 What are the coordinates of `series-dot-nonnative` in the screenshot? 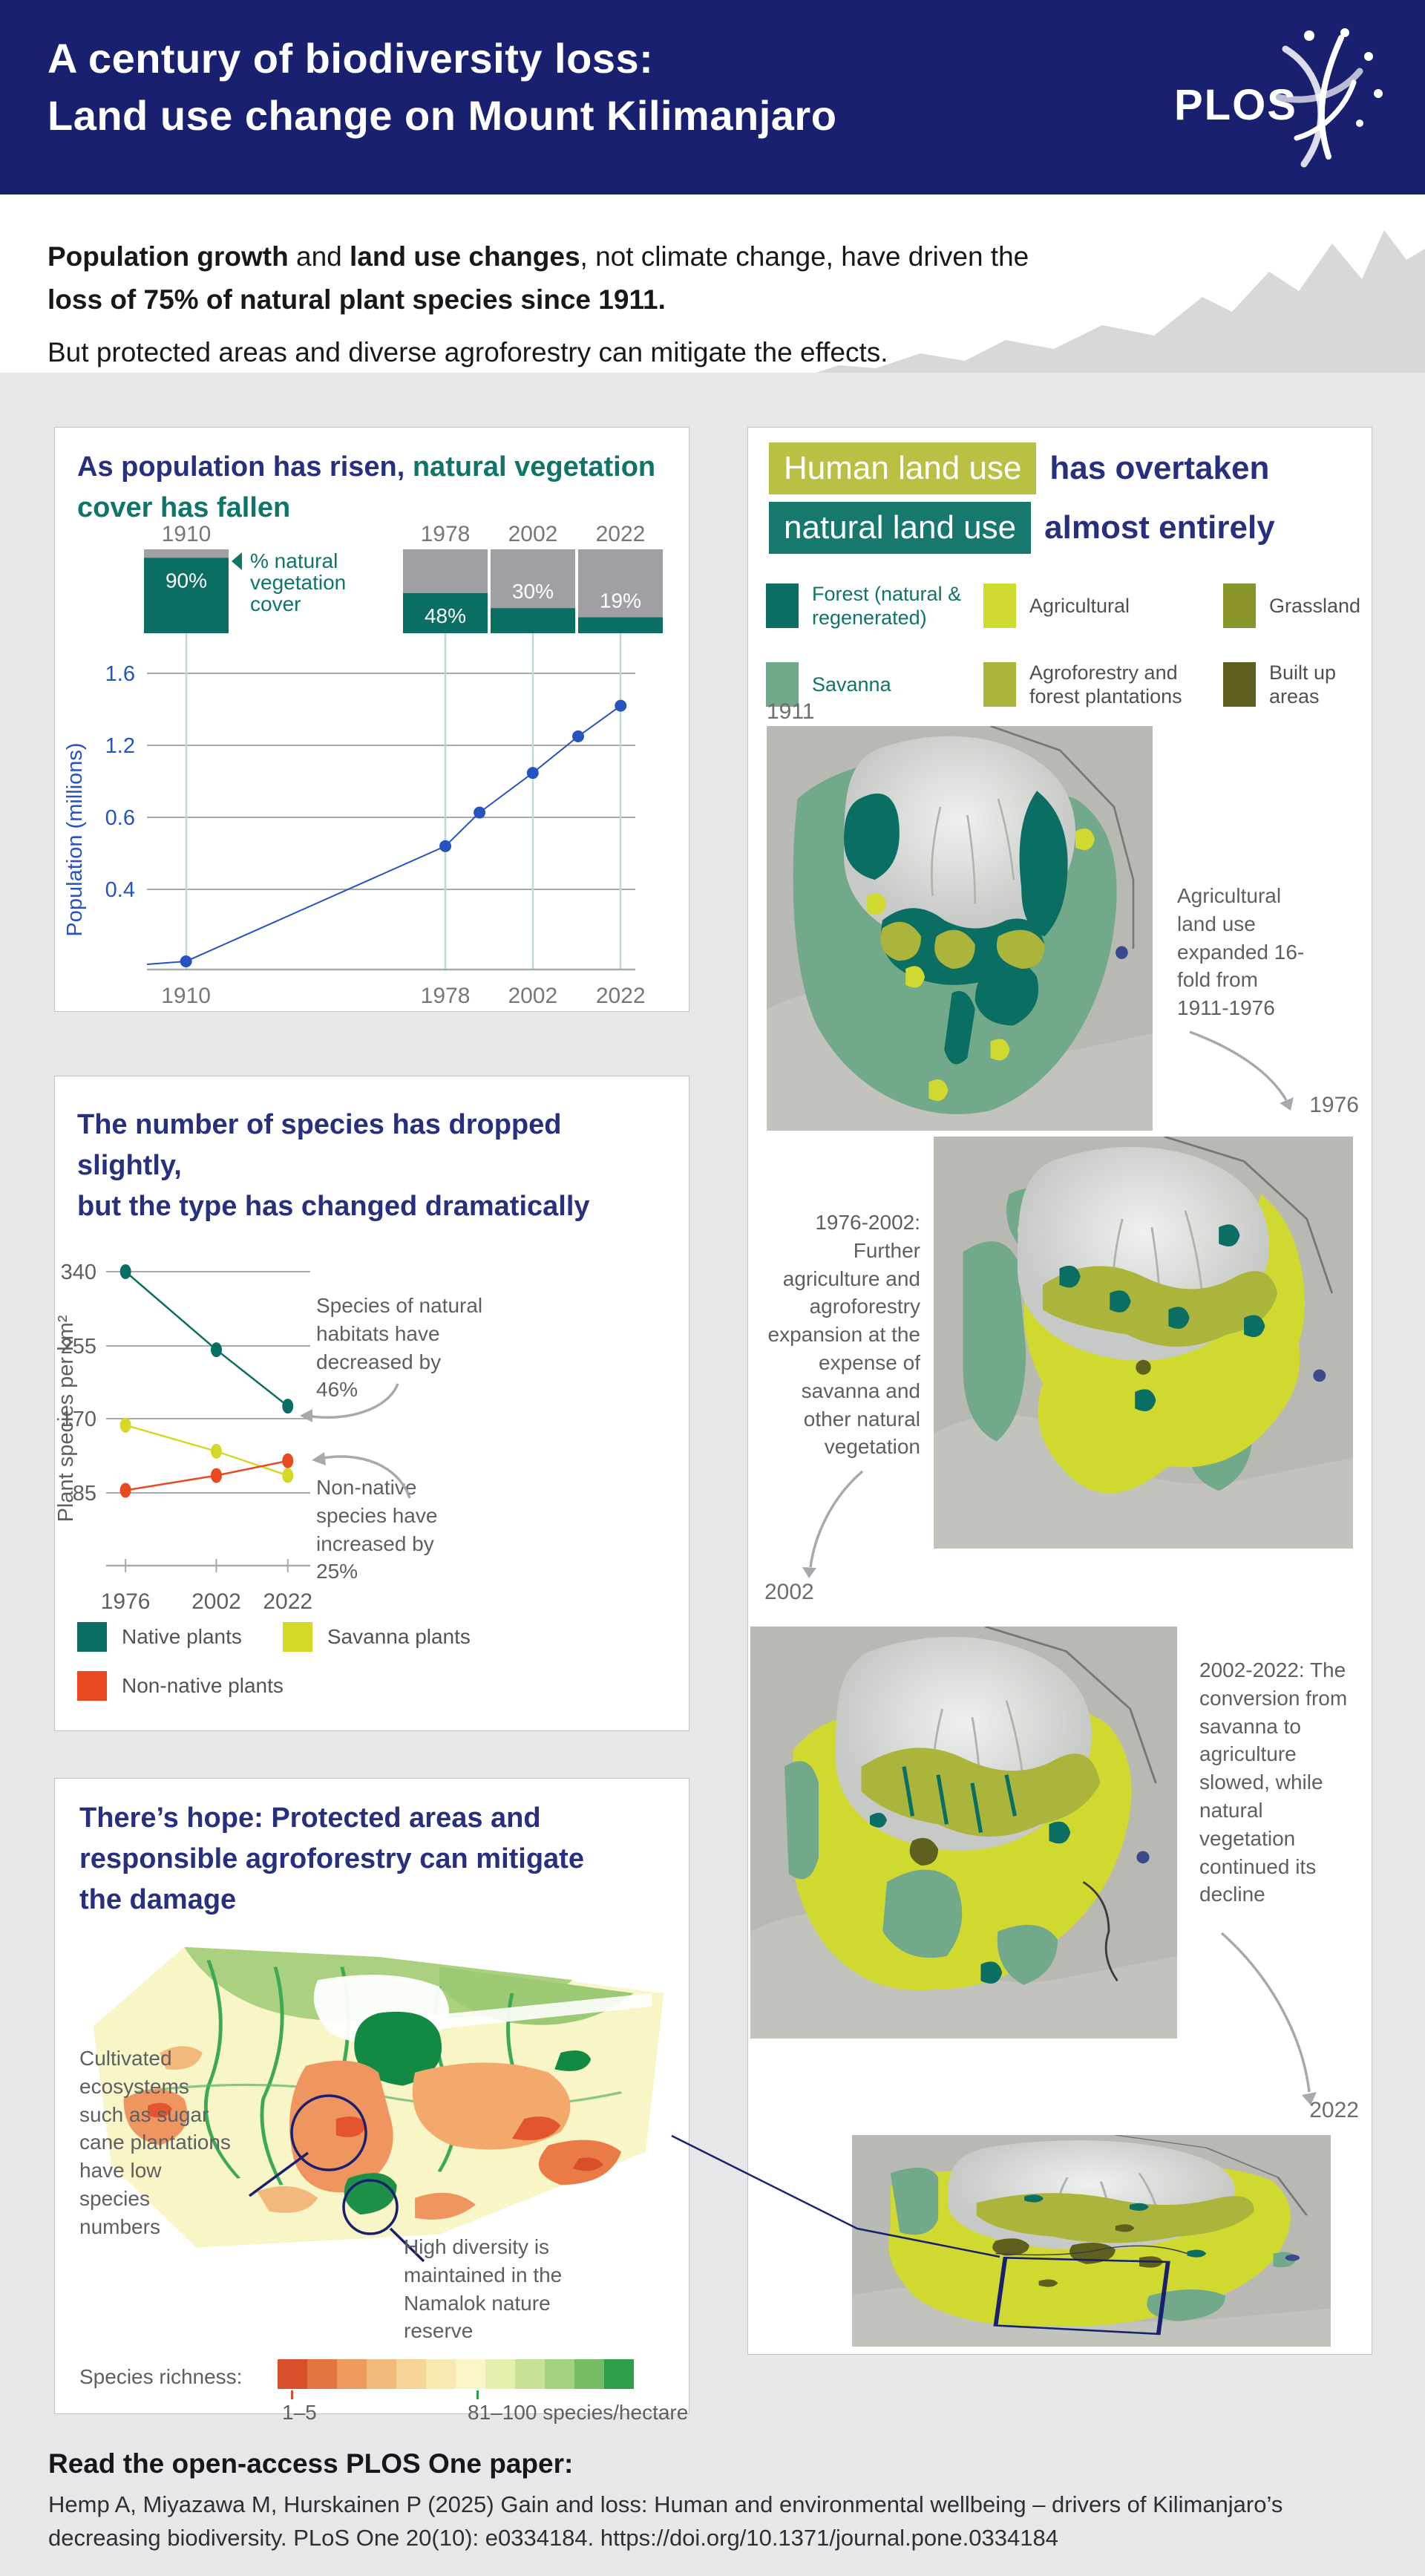 It's located at (216, 1475).